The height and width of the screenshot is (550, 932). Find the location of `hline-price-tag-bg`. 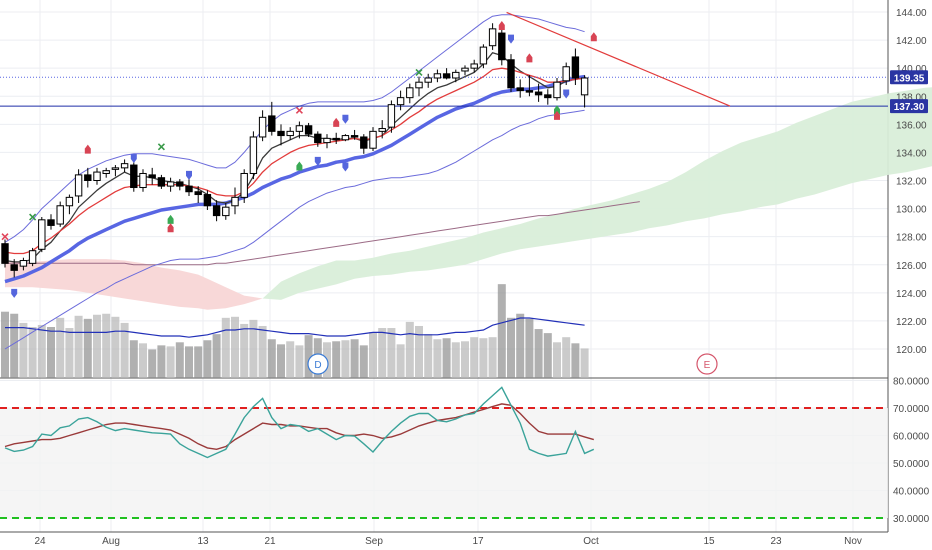

hline-price-tag-bg is located at coordinates (909, 106).